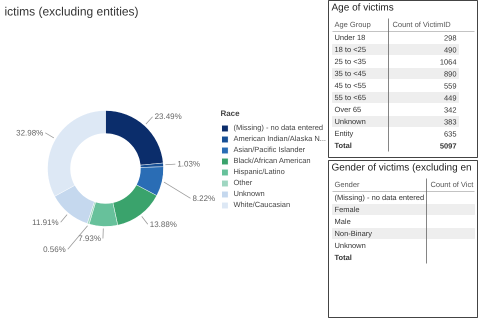  I want to click on data-label: 0.56%, so click(54, 249).